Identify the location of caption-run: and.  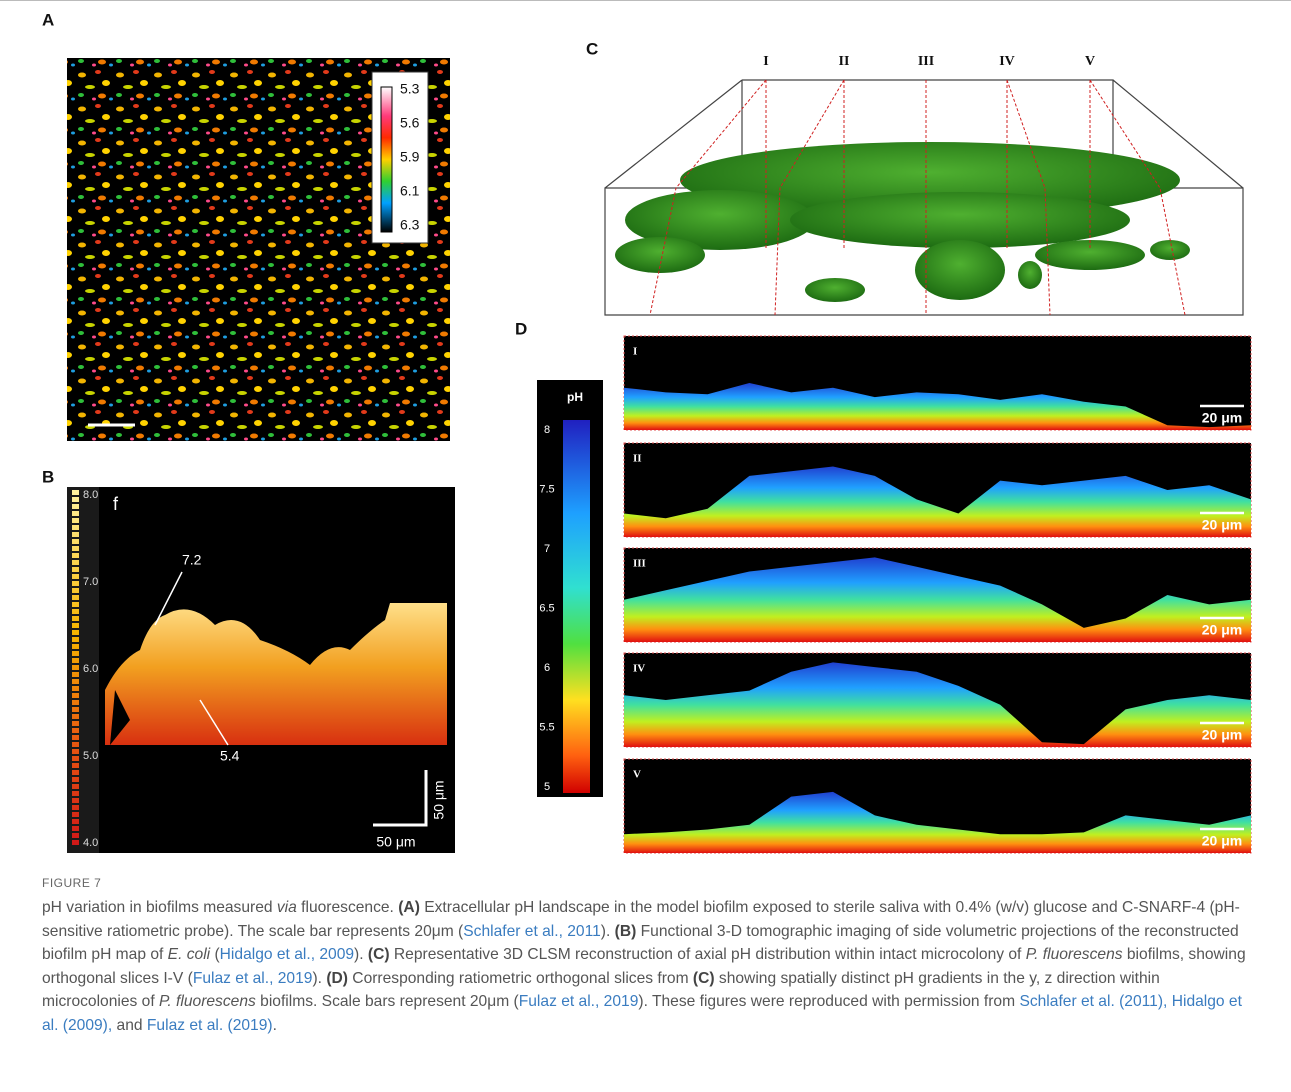
(129, 1025).